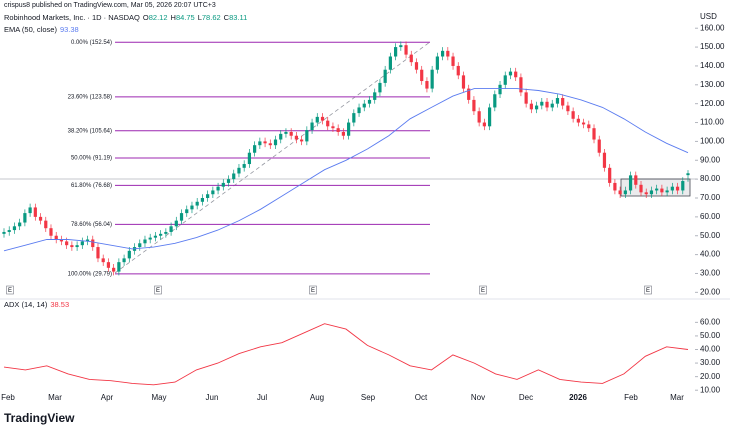  What do you see at coordinates (710, 335) in the screenshot?
I see `y-tick-label: 50.00` at bounding box center [710, 335].